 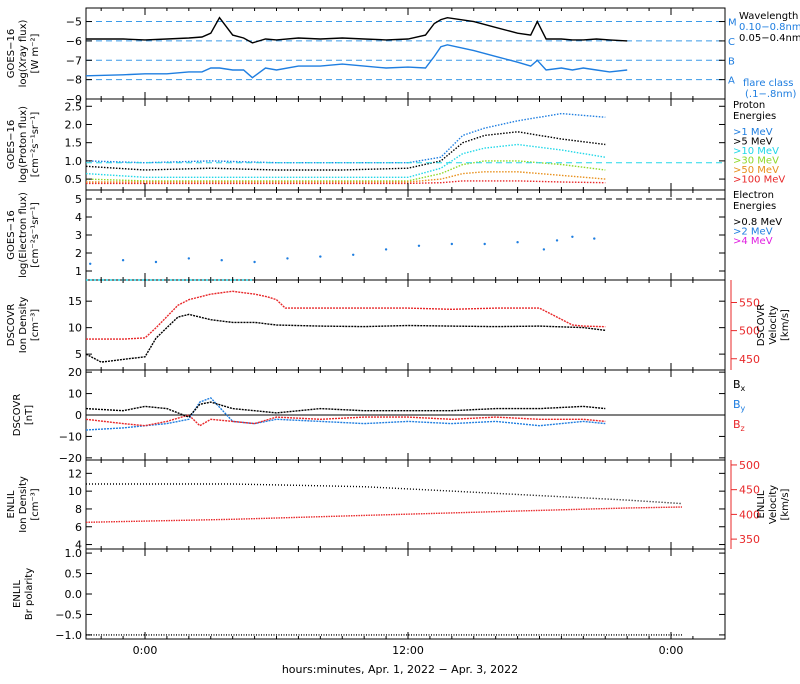 What do you see at coordinates (17, 415) in the screenshot?
I see `y-axis-label-dscovr_mag: DSCOVR` at bounding box center [17, 415].